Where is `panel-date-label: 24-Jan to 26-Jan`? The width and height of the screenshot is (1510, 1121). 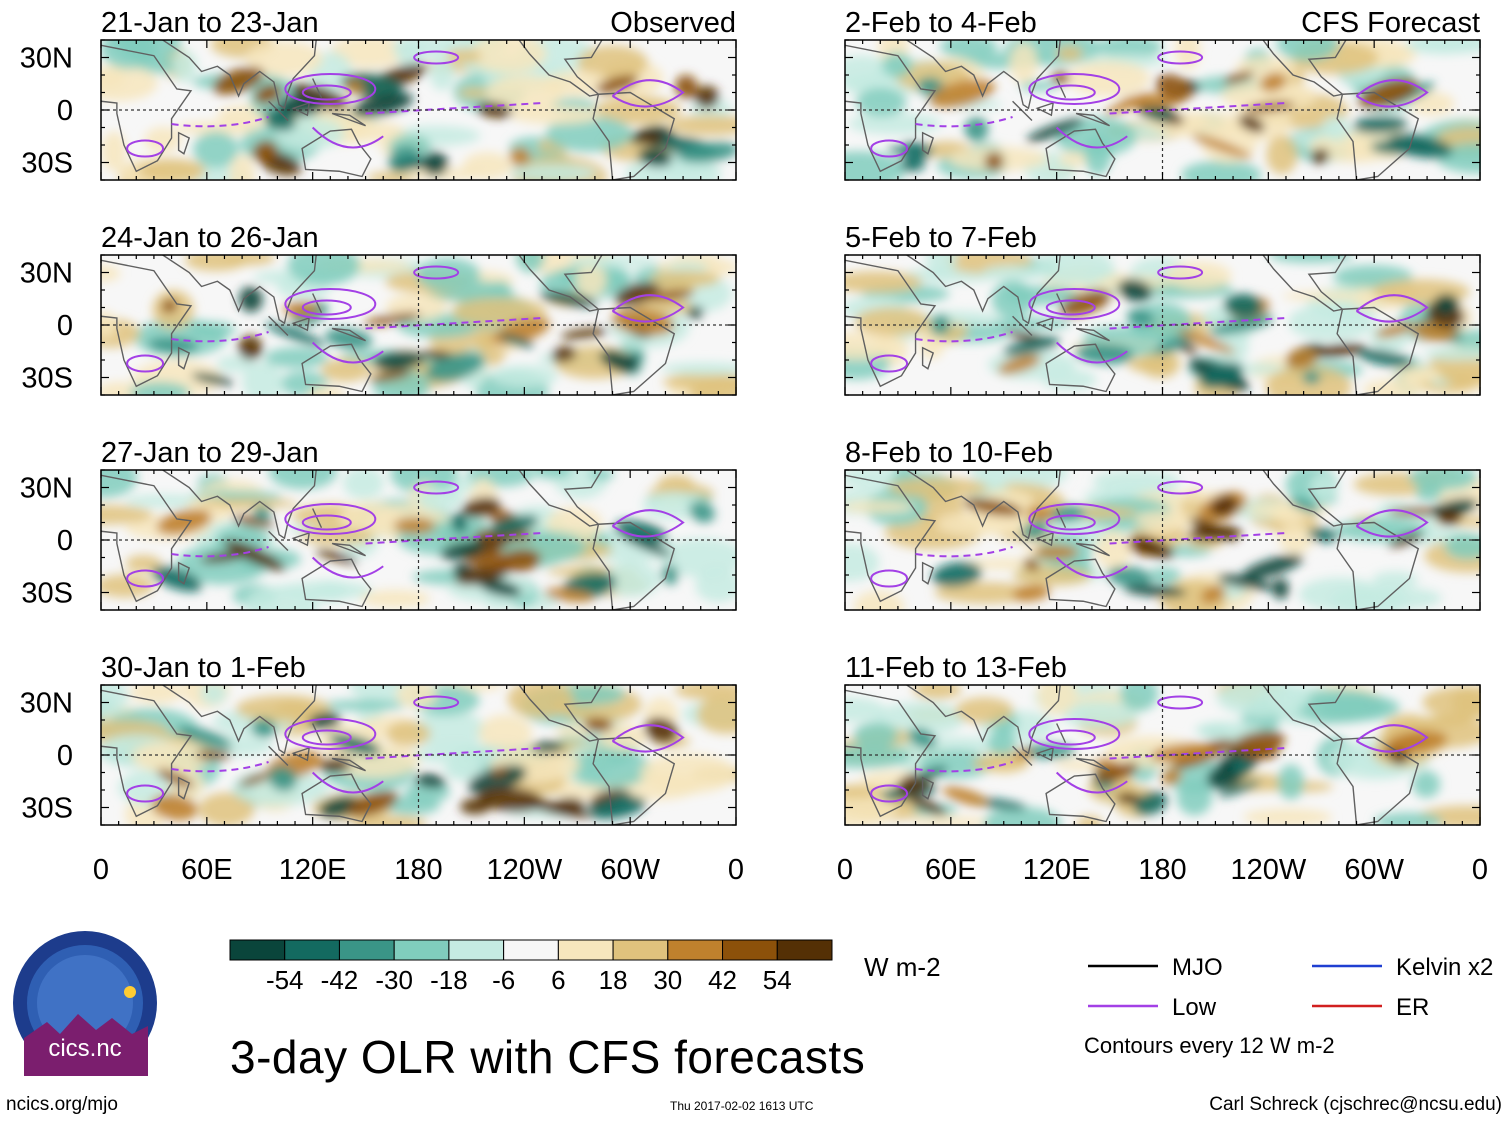 panel-date-label: 24-Jan to 26-Jan is located at coordinates (210, 238).